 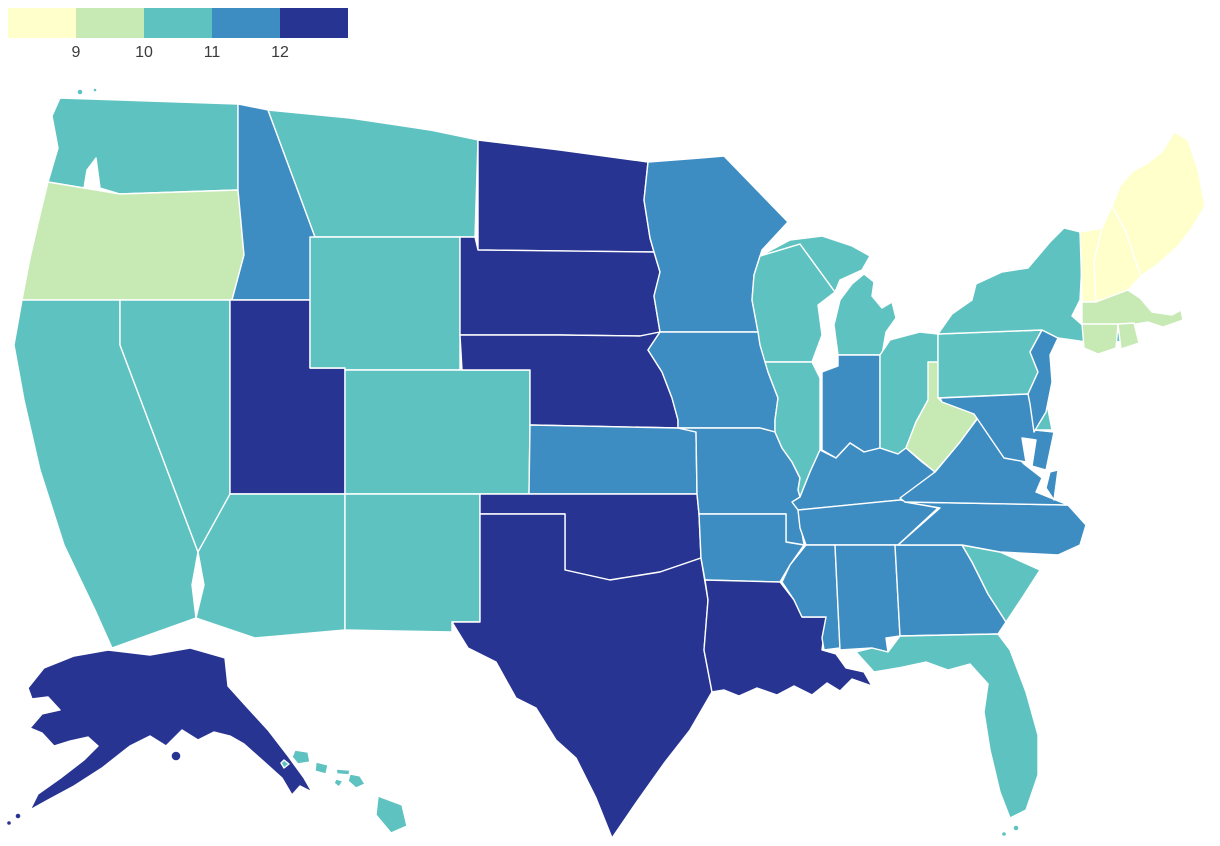 I want to click on state-virginia-eastern-shore, so click(x=1052, y=485).